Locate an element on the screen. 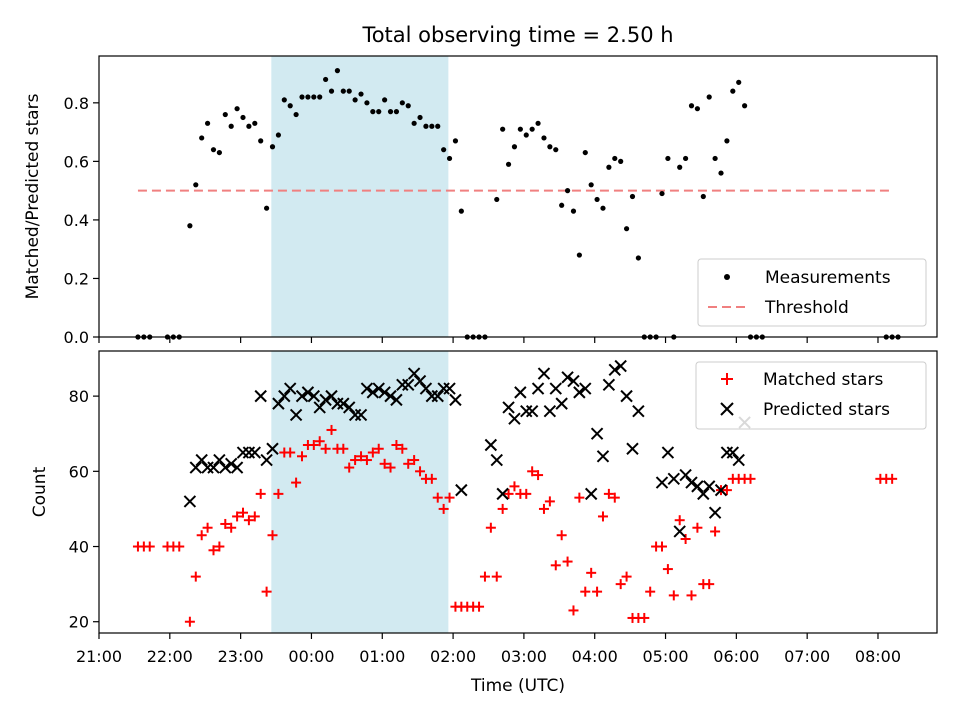 This screenshot has width=960, height=720. bottom-xtick-label: 08:00 is located at coordinates (878, 656).